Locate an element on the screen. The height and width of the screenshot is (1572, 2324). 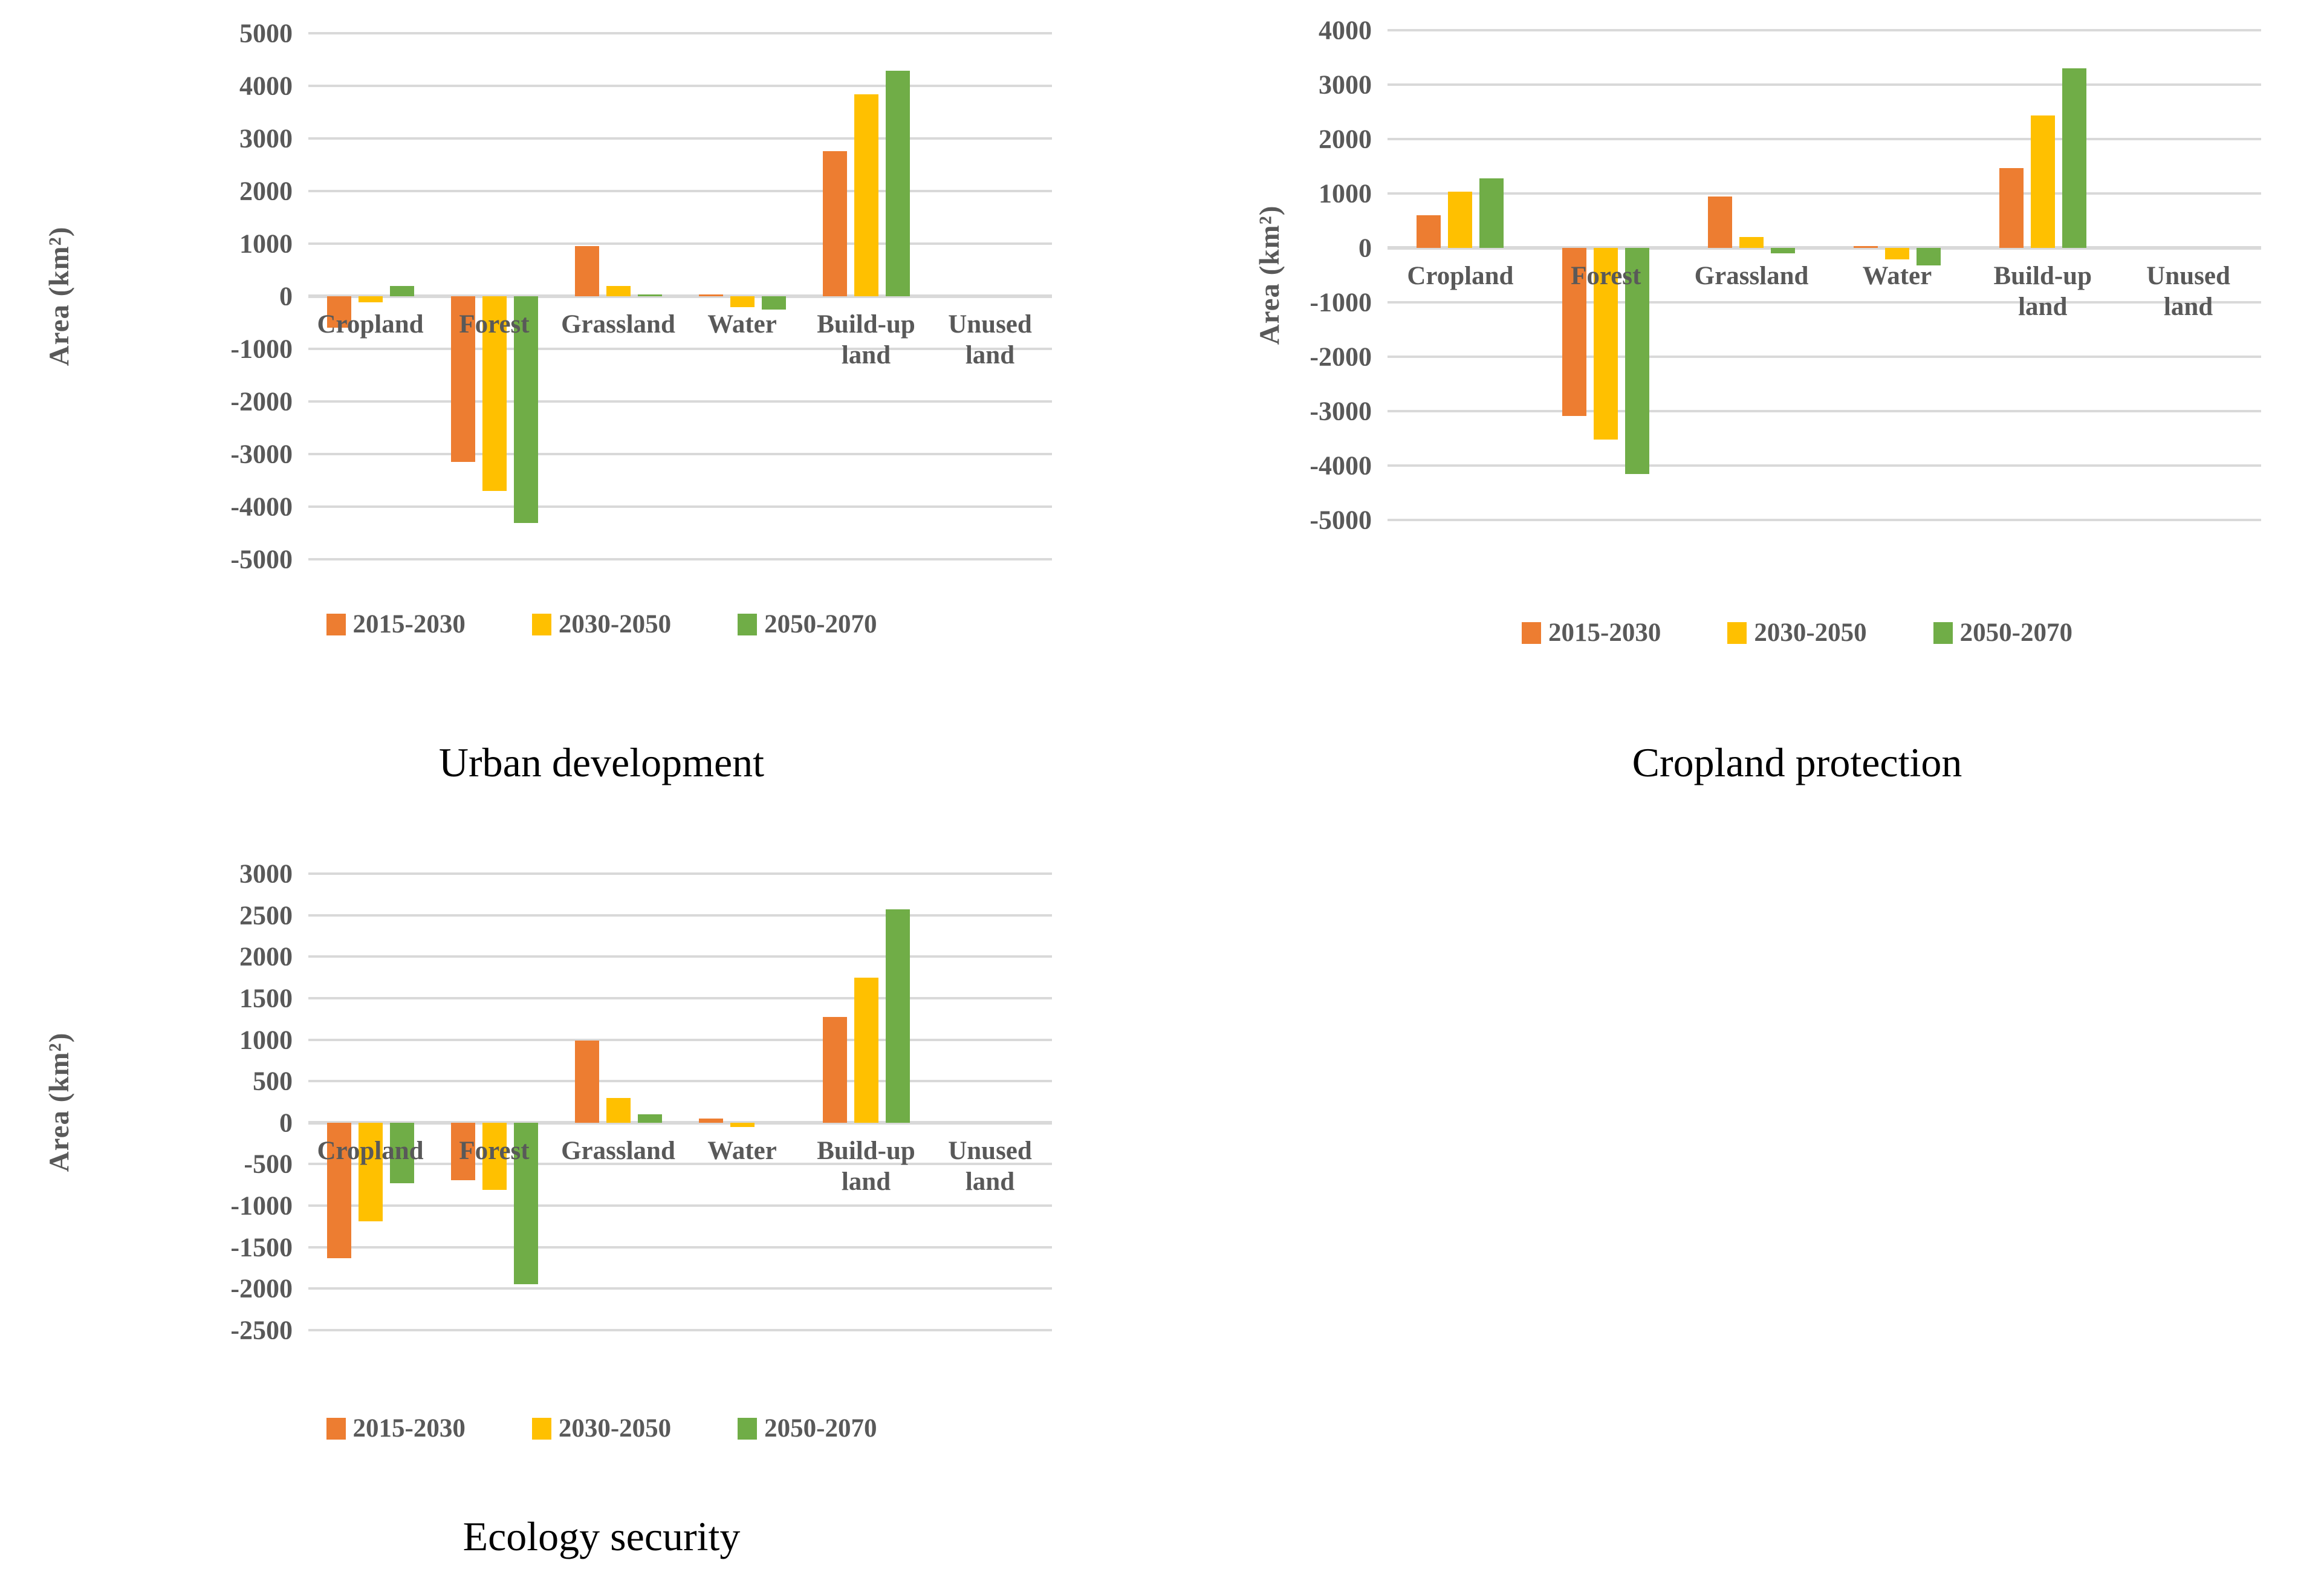
y-tick-label: -4000 is located at coordinates (1341, 466).